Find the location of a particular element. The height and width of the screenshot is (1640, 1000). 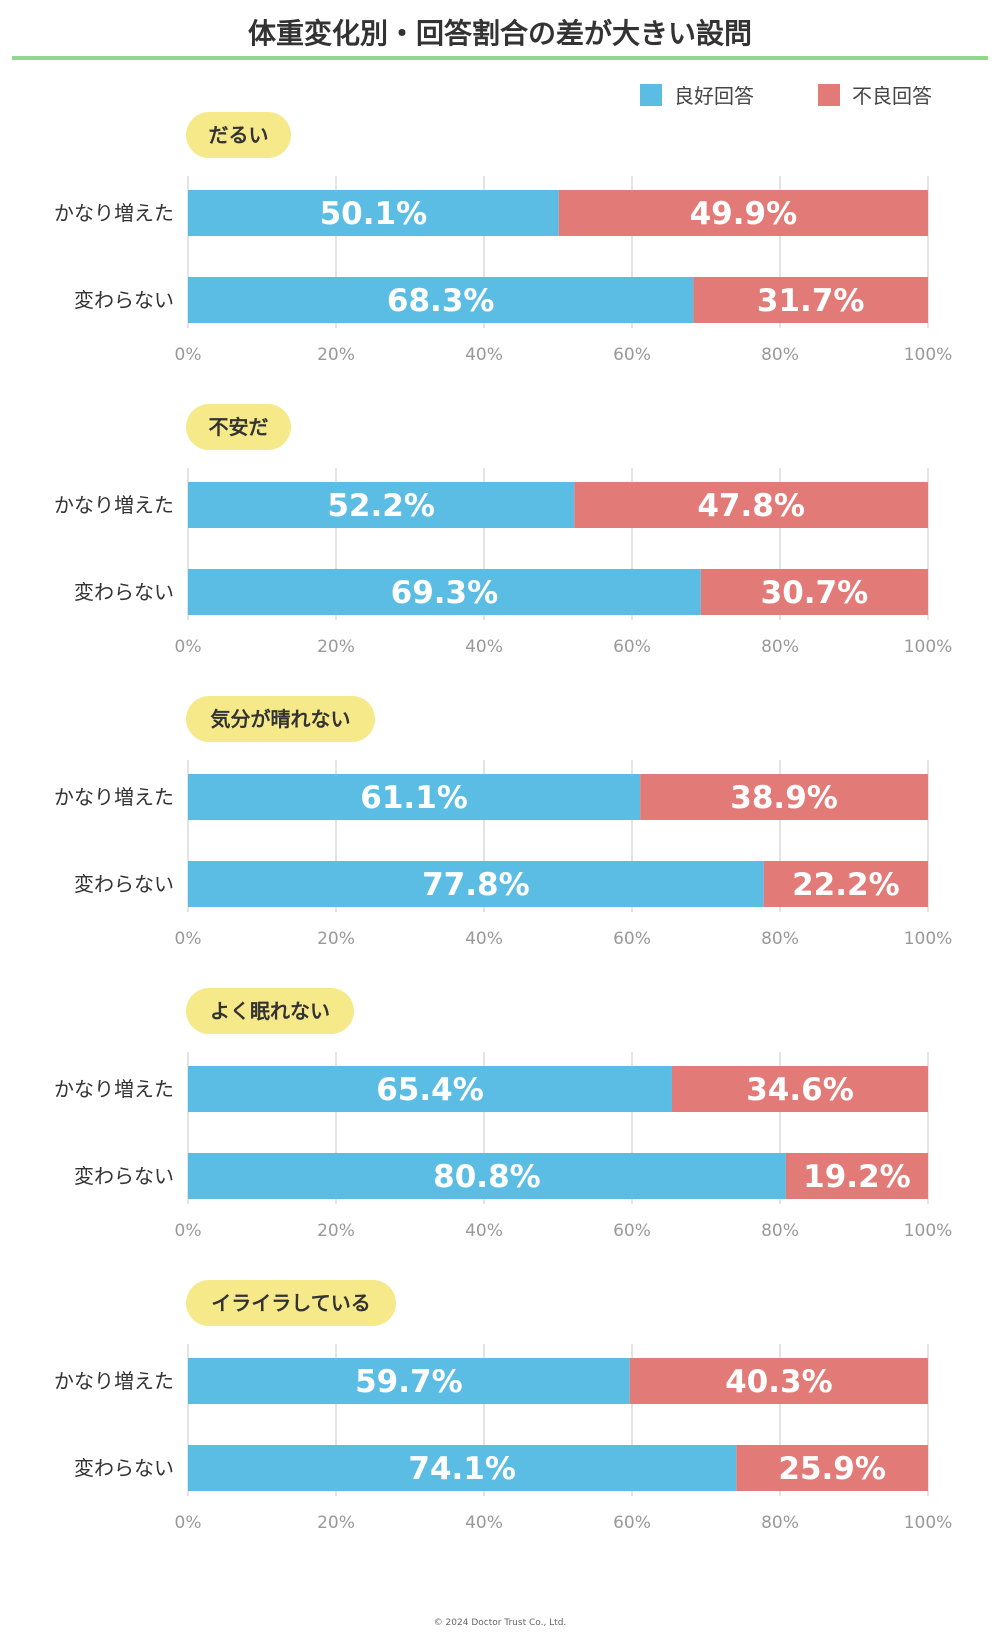

page-title: 体重変化別・回答割合の差が大きい設問 is located at coordinates (499, 33).